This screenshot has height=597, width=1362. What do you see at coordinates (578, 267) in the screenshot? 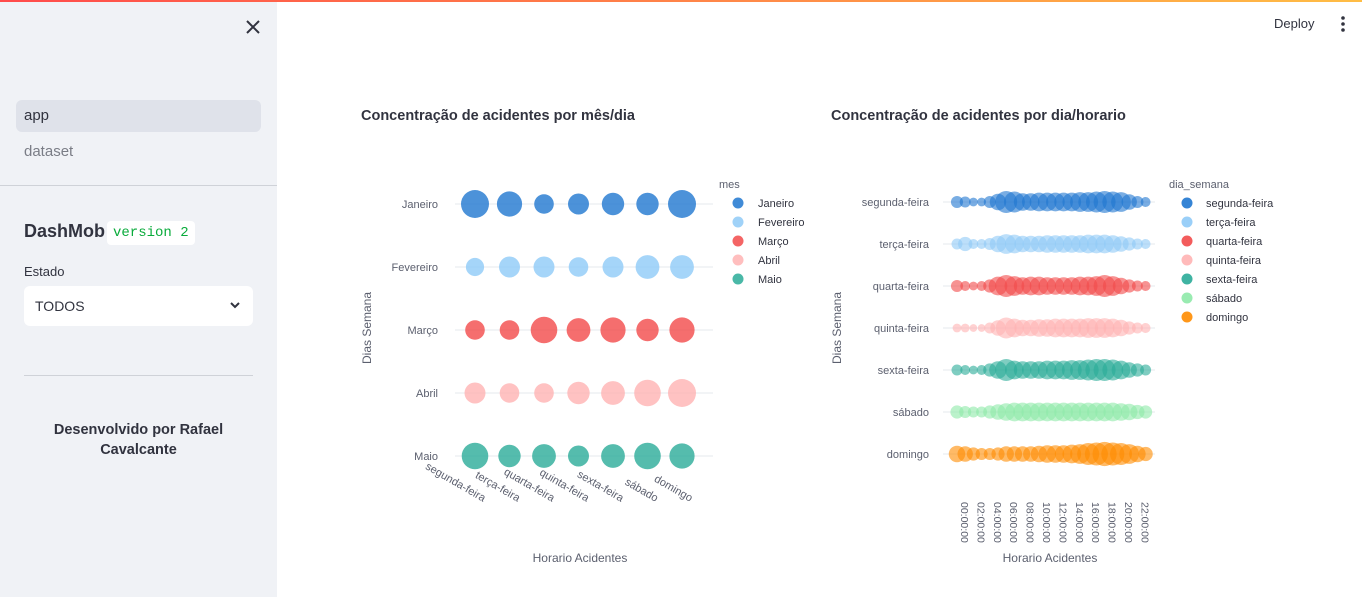
I see `bubble-fevereiro-quinta-feira` at bounding box center [578, 267].